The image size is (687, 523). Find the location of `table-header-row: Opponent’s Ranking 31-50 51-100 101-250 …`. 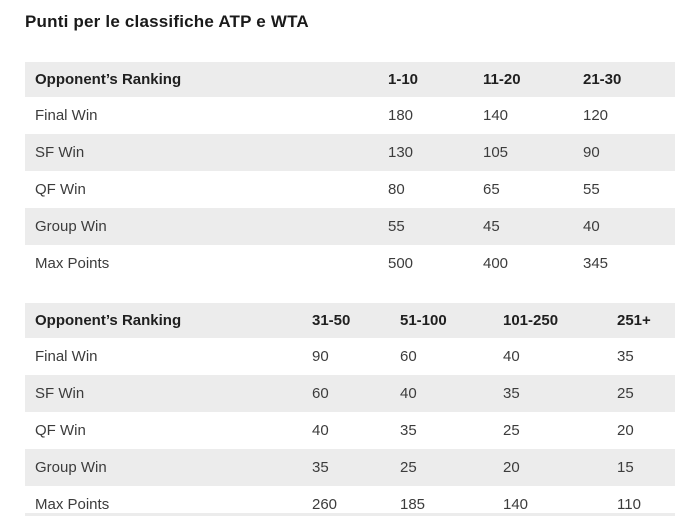

table-header-row: Opponent’s Ranking 31-50 51-100 101-250 … is located at coordinates (350, 320).